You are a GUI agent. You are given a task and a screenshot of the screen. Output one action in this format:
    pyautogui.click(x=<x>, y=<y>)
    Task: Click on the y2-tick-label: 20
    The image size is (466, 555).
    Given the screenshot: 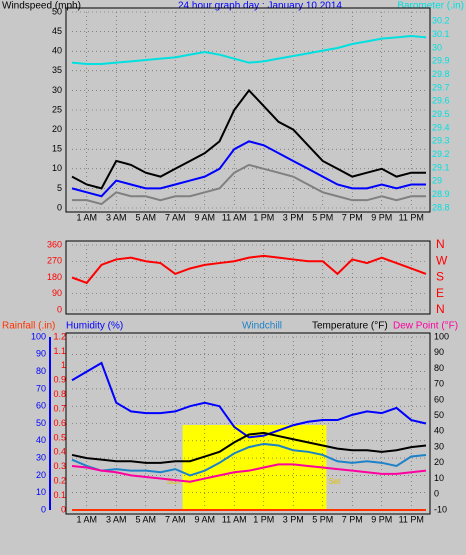 What is the action you would take?
    pyautogui.click(x=439, y=462)
    